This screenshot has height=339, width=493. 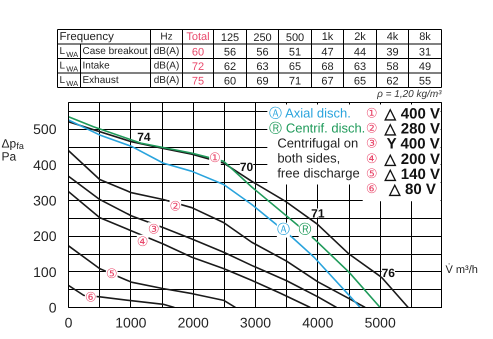 What do you see at coordinates (144, 137) in the screenshot?
I see `annotation: 74` at bounding box center [144, 137].